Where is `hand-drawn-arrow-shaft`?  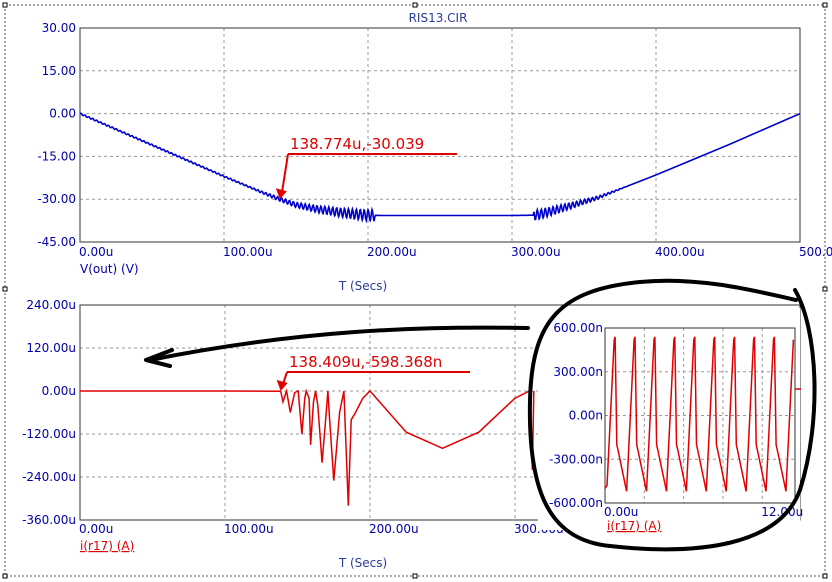
hand-drawn-arrow-shaft is located at coordinates (339, 343).